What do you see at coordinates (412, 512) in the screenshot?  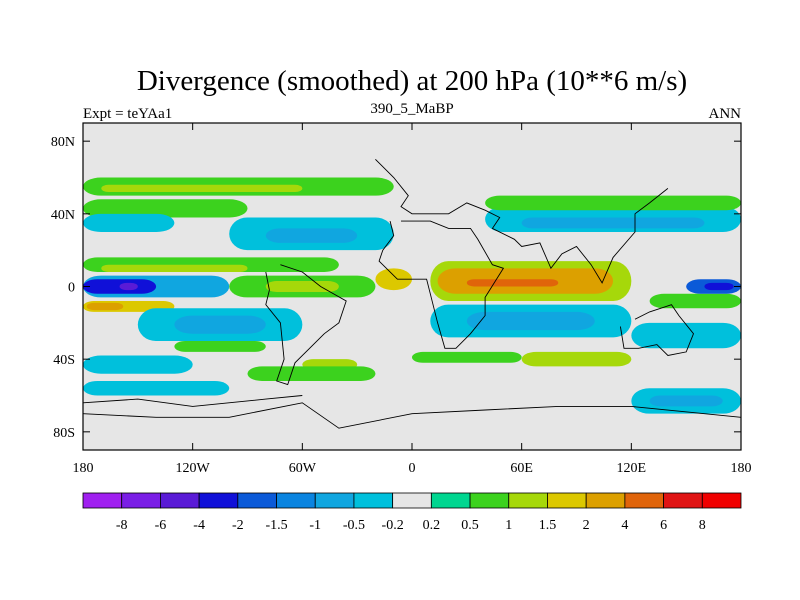 I see `colorbar: -8 -6 -4 -2 -1.5 -1 -0.5 -0.2 0.2 0.5 1 1.5 2 4 6 8` at bounding box center [412, 512].